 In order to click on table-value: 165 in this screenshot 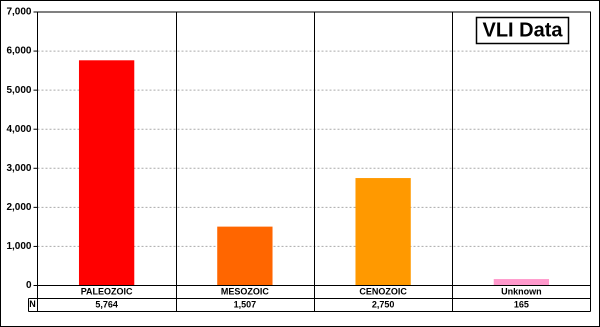, I will do `click(521, 304)`.